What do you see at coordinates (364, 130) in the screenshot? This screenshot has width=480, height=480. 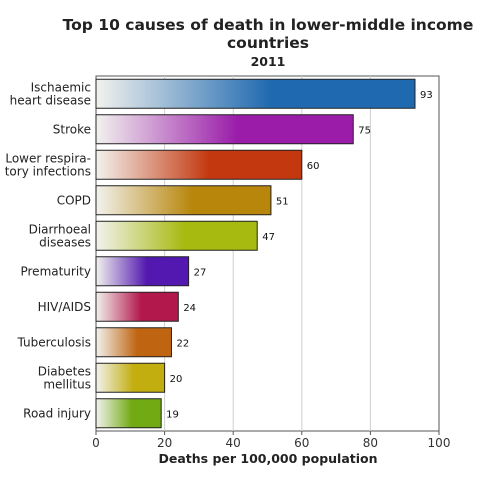 I see `value-label: 75` at bounding box center [364, 130].